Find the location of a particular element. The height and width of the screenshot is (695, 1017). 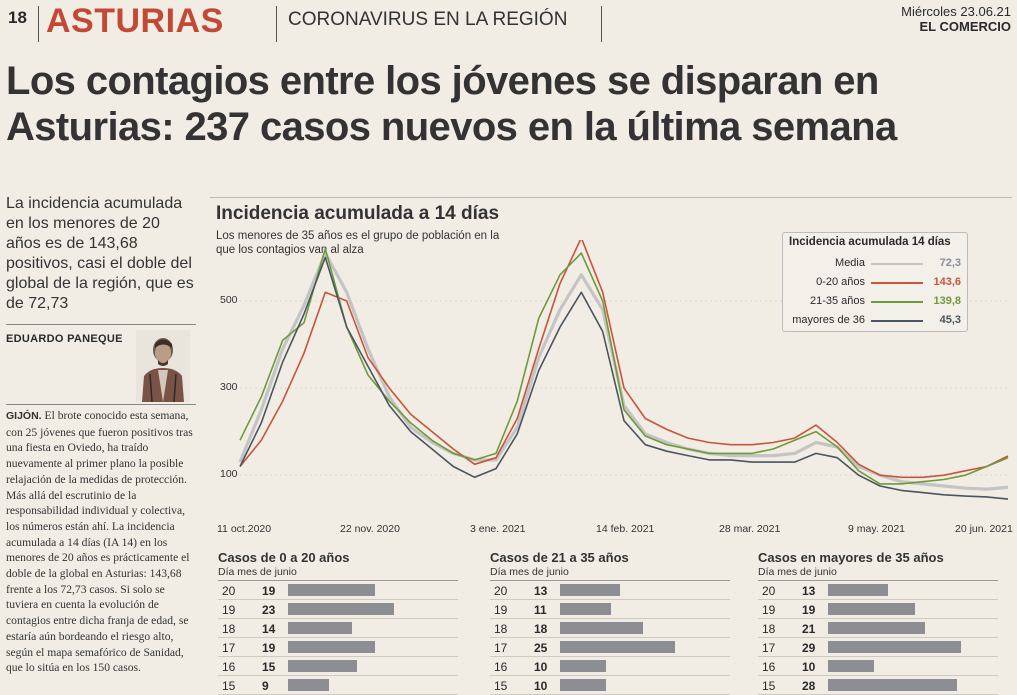

row-count: 28 is located at coordinates (809, 686).